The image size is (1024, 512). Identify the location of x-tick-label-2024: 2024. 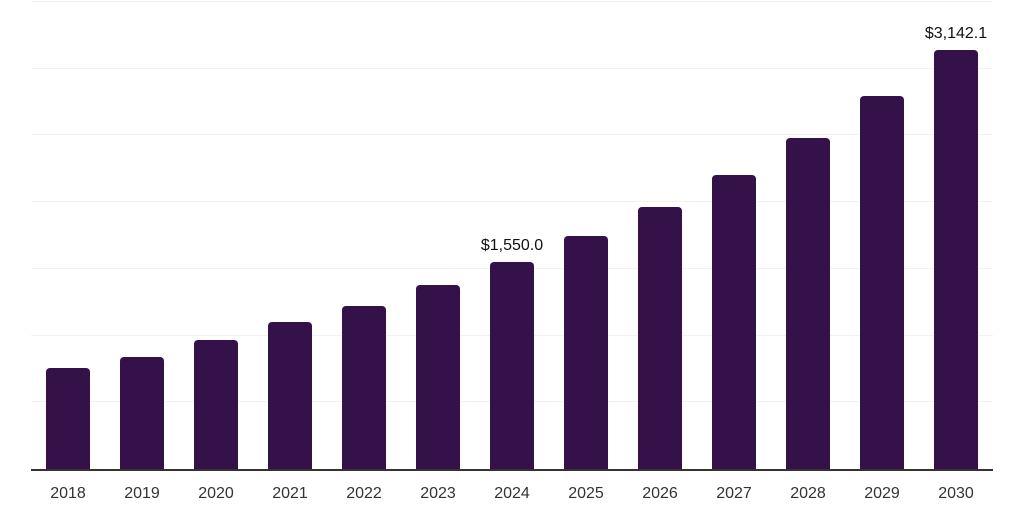
(512, 493).